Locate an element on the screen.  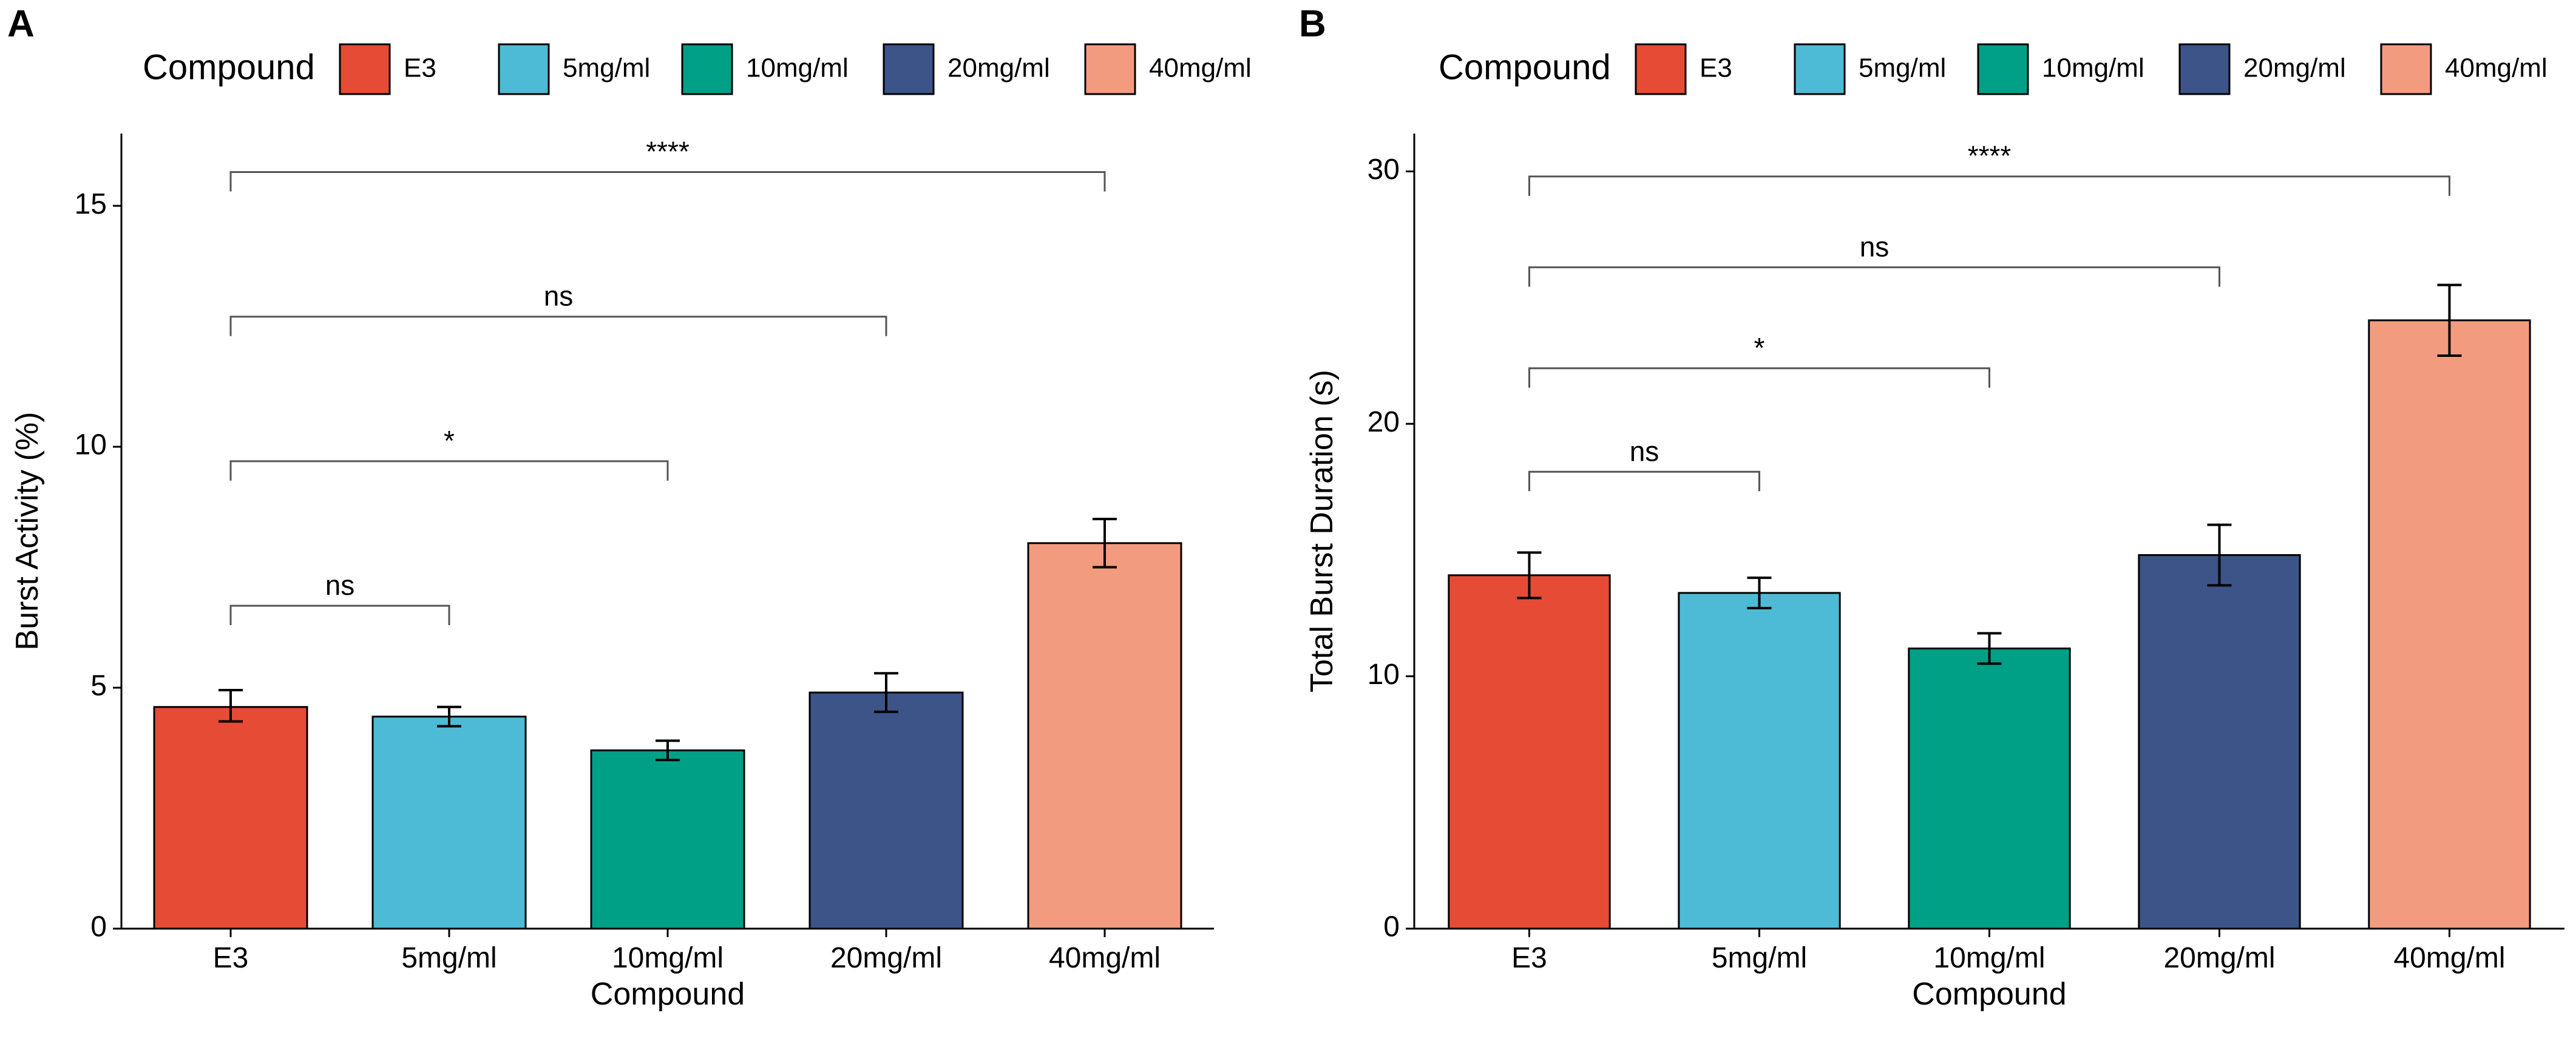
y-tick-label: 15 is located at coordinates (91, 204).